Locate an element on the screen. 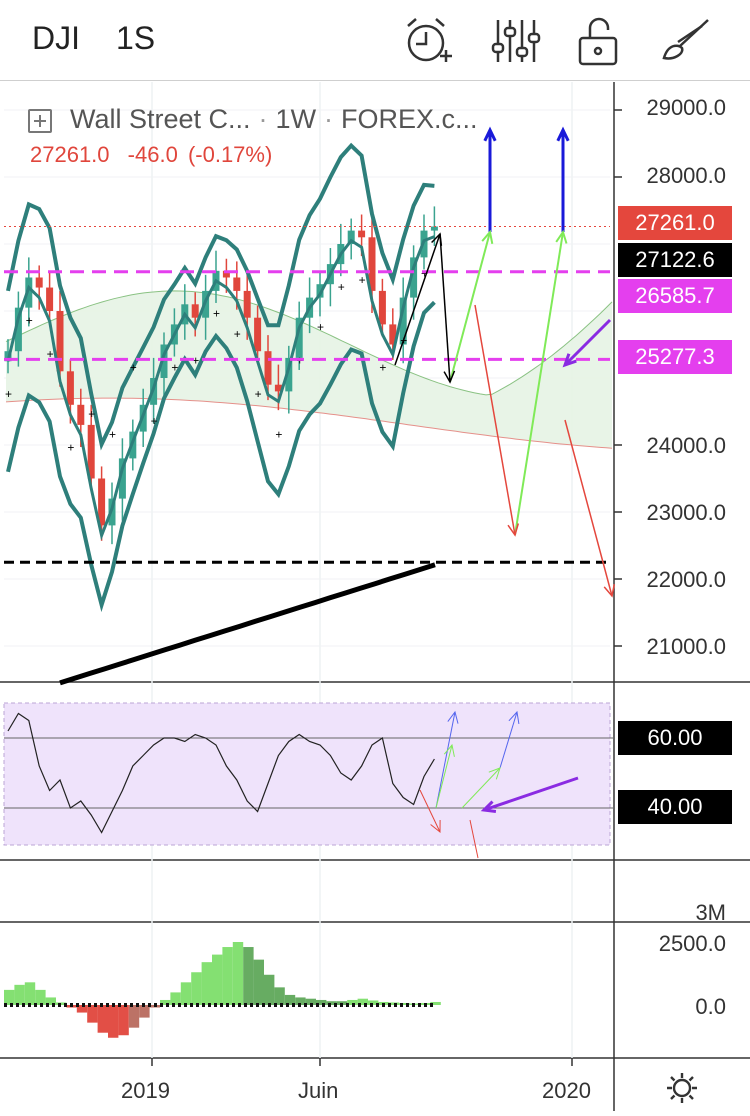  price-label-level-upper: 26585.7 is located at coordinates (675, 296).